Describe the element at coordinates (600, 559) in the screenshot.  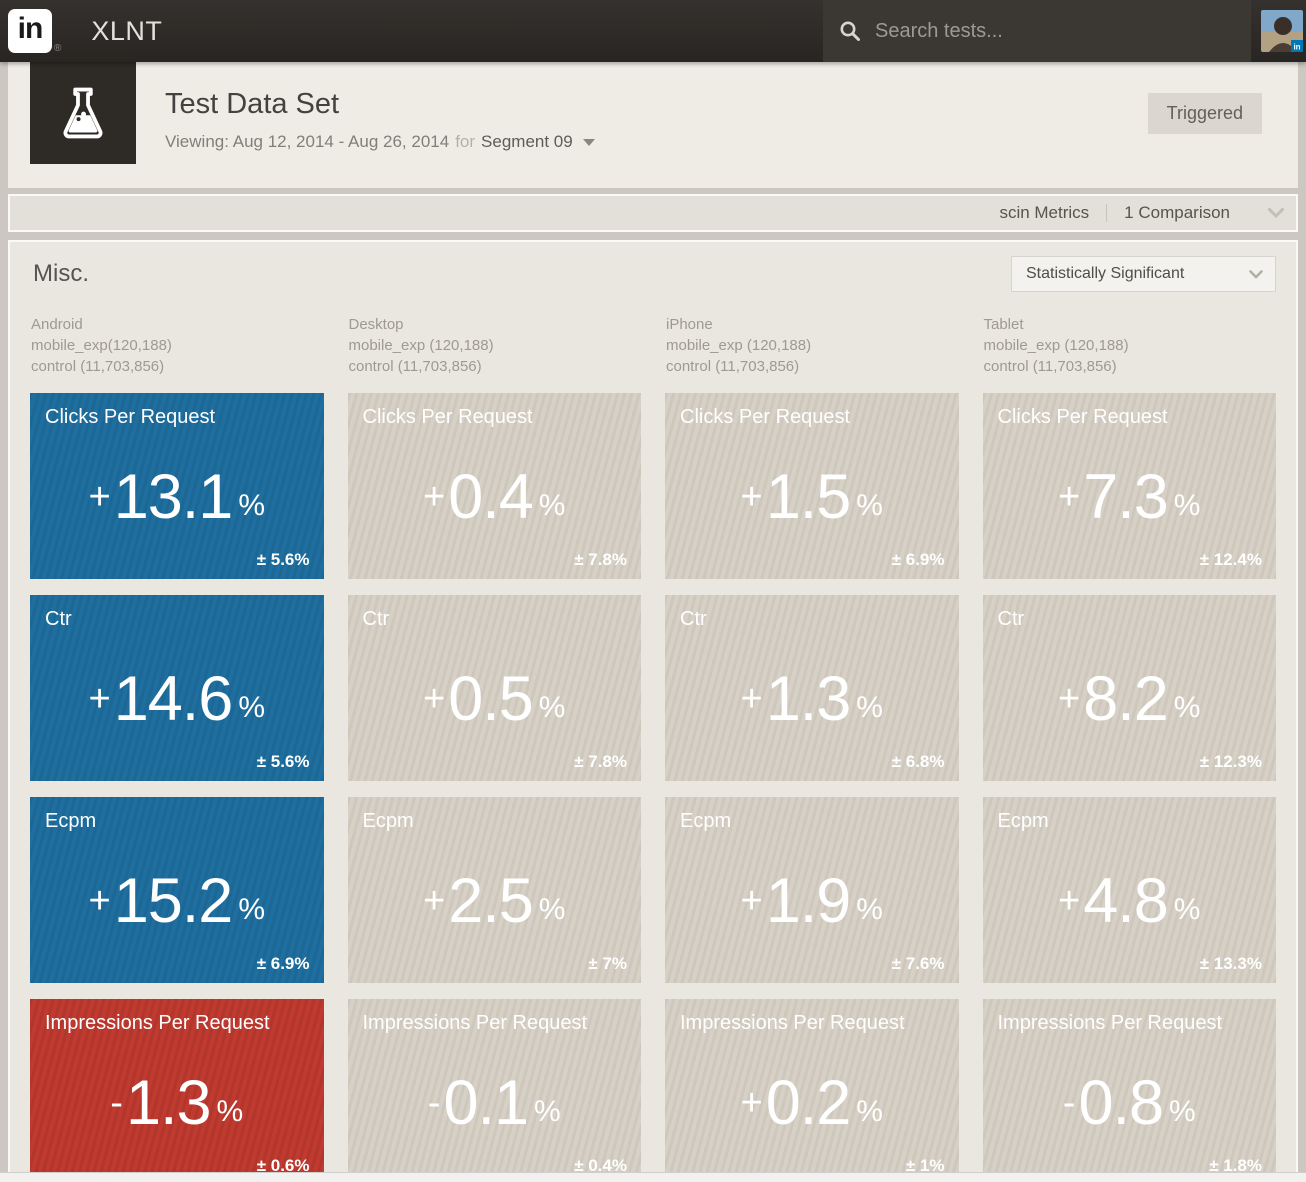
I see `card-error-margin: ± 7.8%` at that location.